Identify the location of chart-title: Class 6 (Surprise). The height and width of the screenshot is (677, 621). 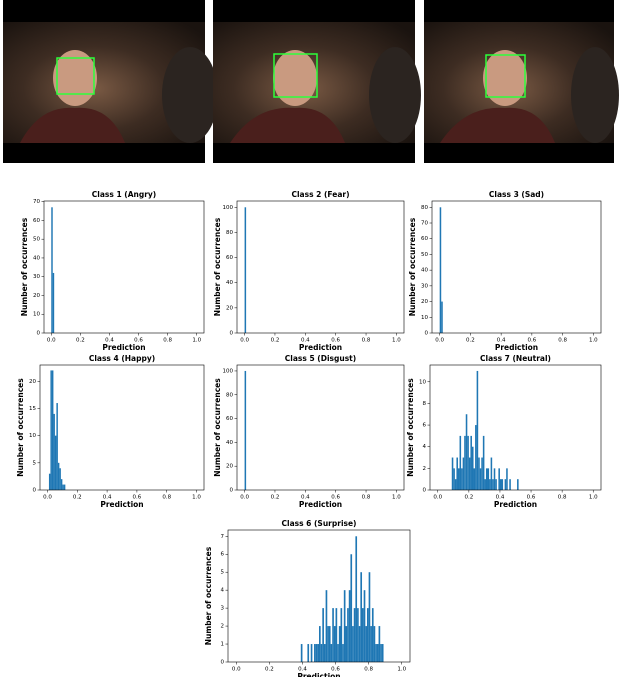
(319, 523).